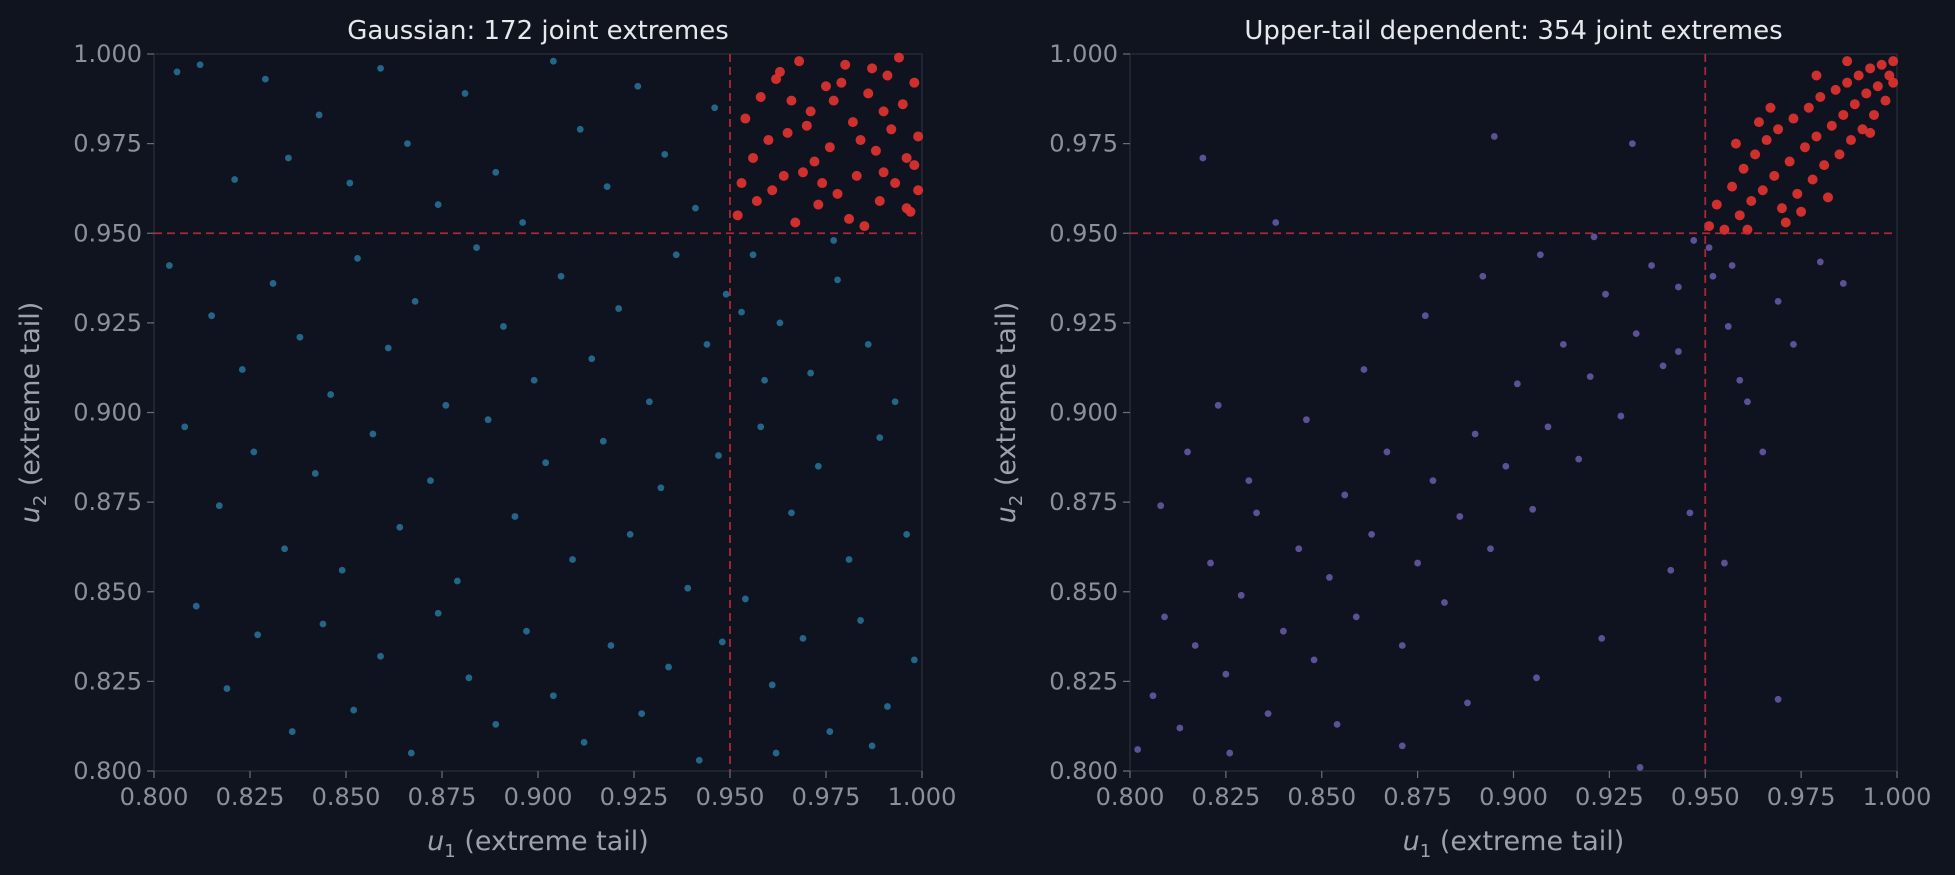  I want to click on x-tick-label: 0.950, so click(1705, 797).